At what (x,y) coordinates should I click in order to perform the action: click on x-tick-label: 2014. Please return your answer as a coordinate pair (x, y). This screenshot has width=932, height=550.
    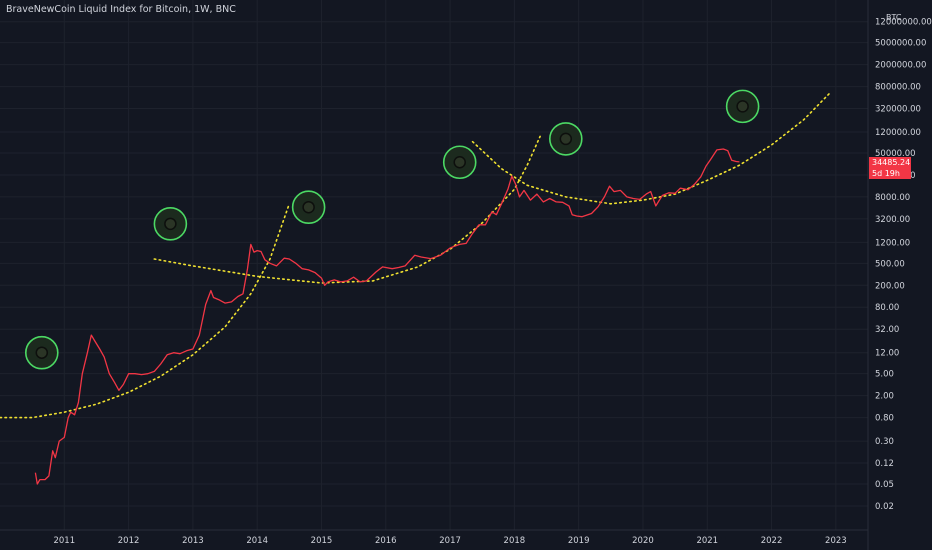
    Looking at the image, I should click on (257, 541).